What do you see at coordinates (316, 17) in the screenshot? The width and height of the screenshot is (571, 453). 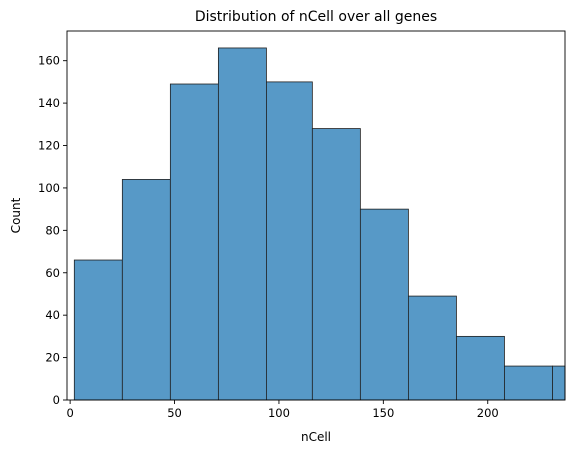 I see `chart-title: Distribution of nCell over all genes` at bounding box center [316, 17].